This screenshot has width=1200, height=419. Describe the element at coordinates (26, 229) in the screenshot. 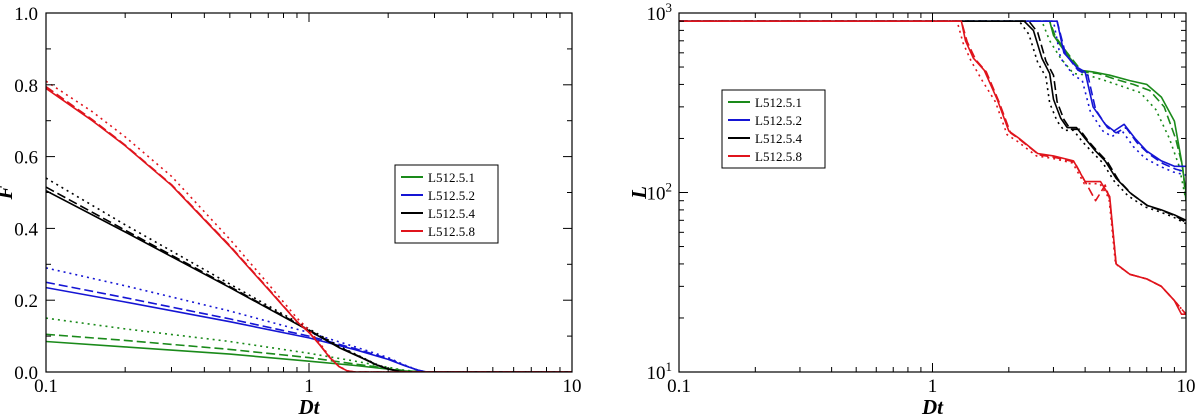

I see `y-tick-label: 0.4` at that location.